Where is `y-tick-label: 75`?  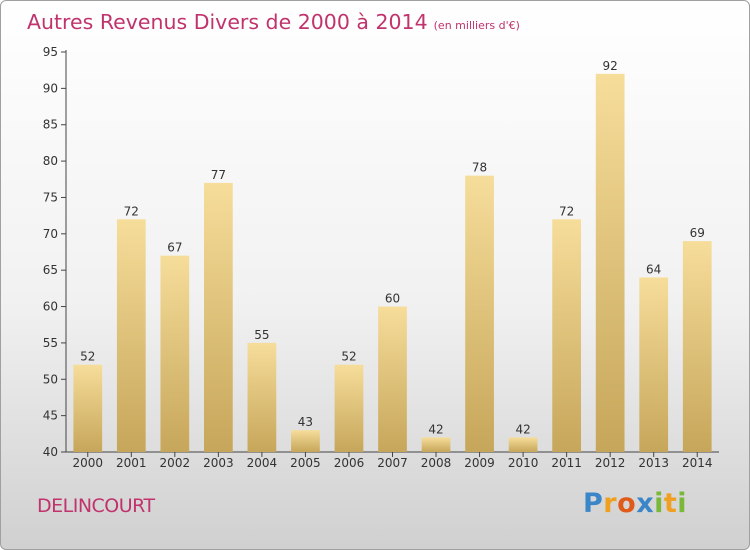 y-tick-label: 75 is located at coordinates (50, 197).